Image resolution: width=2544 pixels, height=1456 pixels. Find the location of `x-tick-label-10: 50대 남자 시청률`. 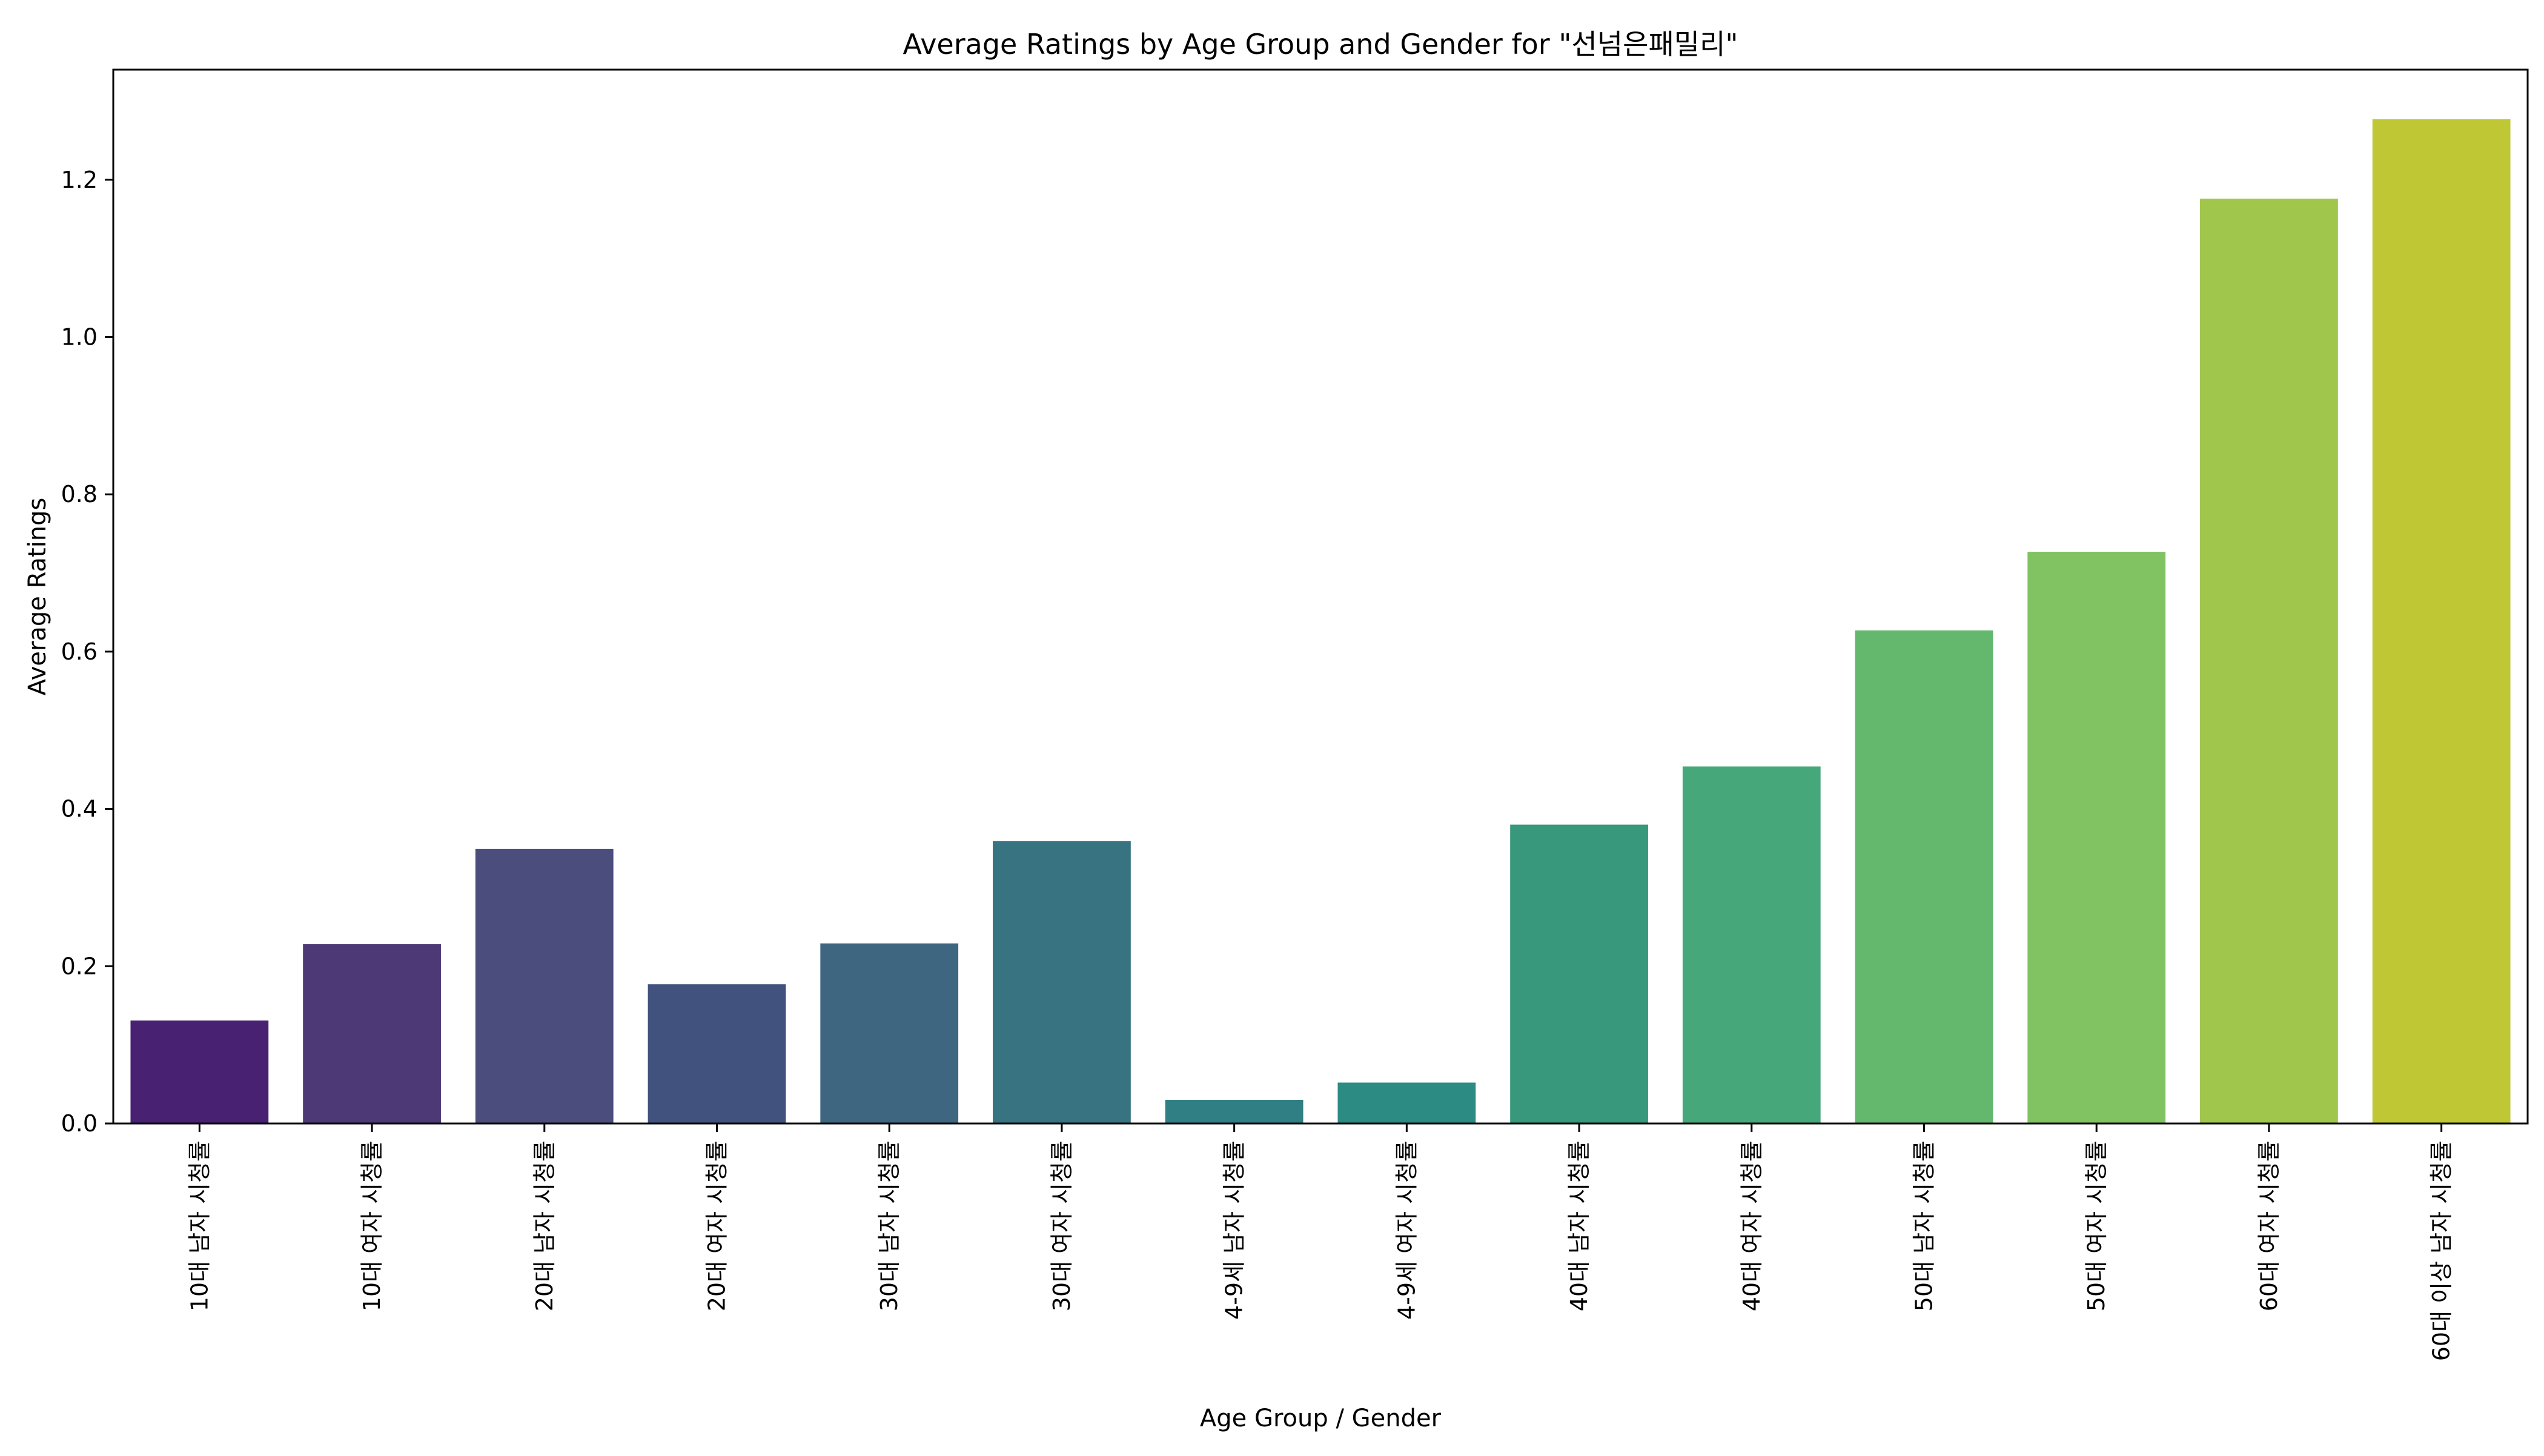

x-tick-label-10: 50대 남자 시청률 is located at coordinates (1924, 1225).